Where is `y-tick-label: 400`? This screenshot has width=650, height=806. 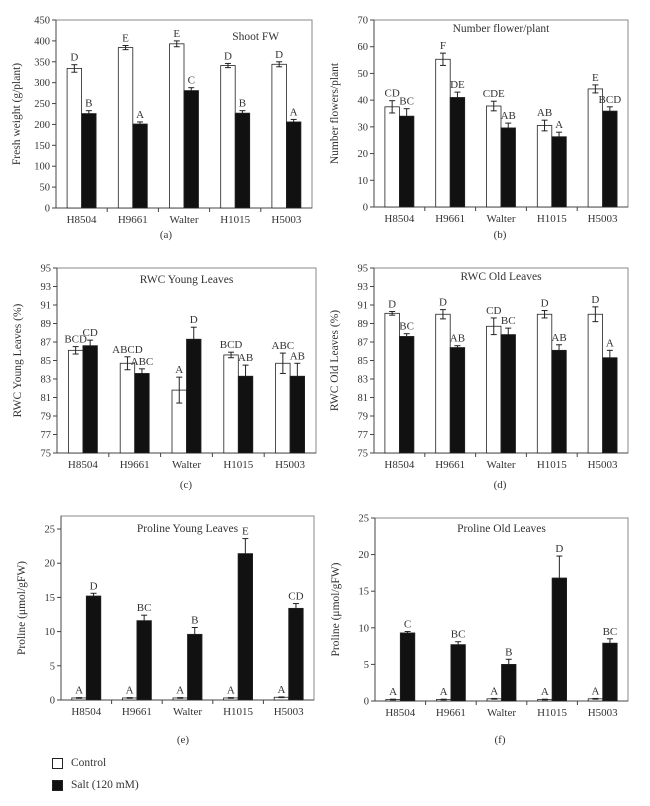 y-tick-label: 400 is located at coordinates (42, 41).